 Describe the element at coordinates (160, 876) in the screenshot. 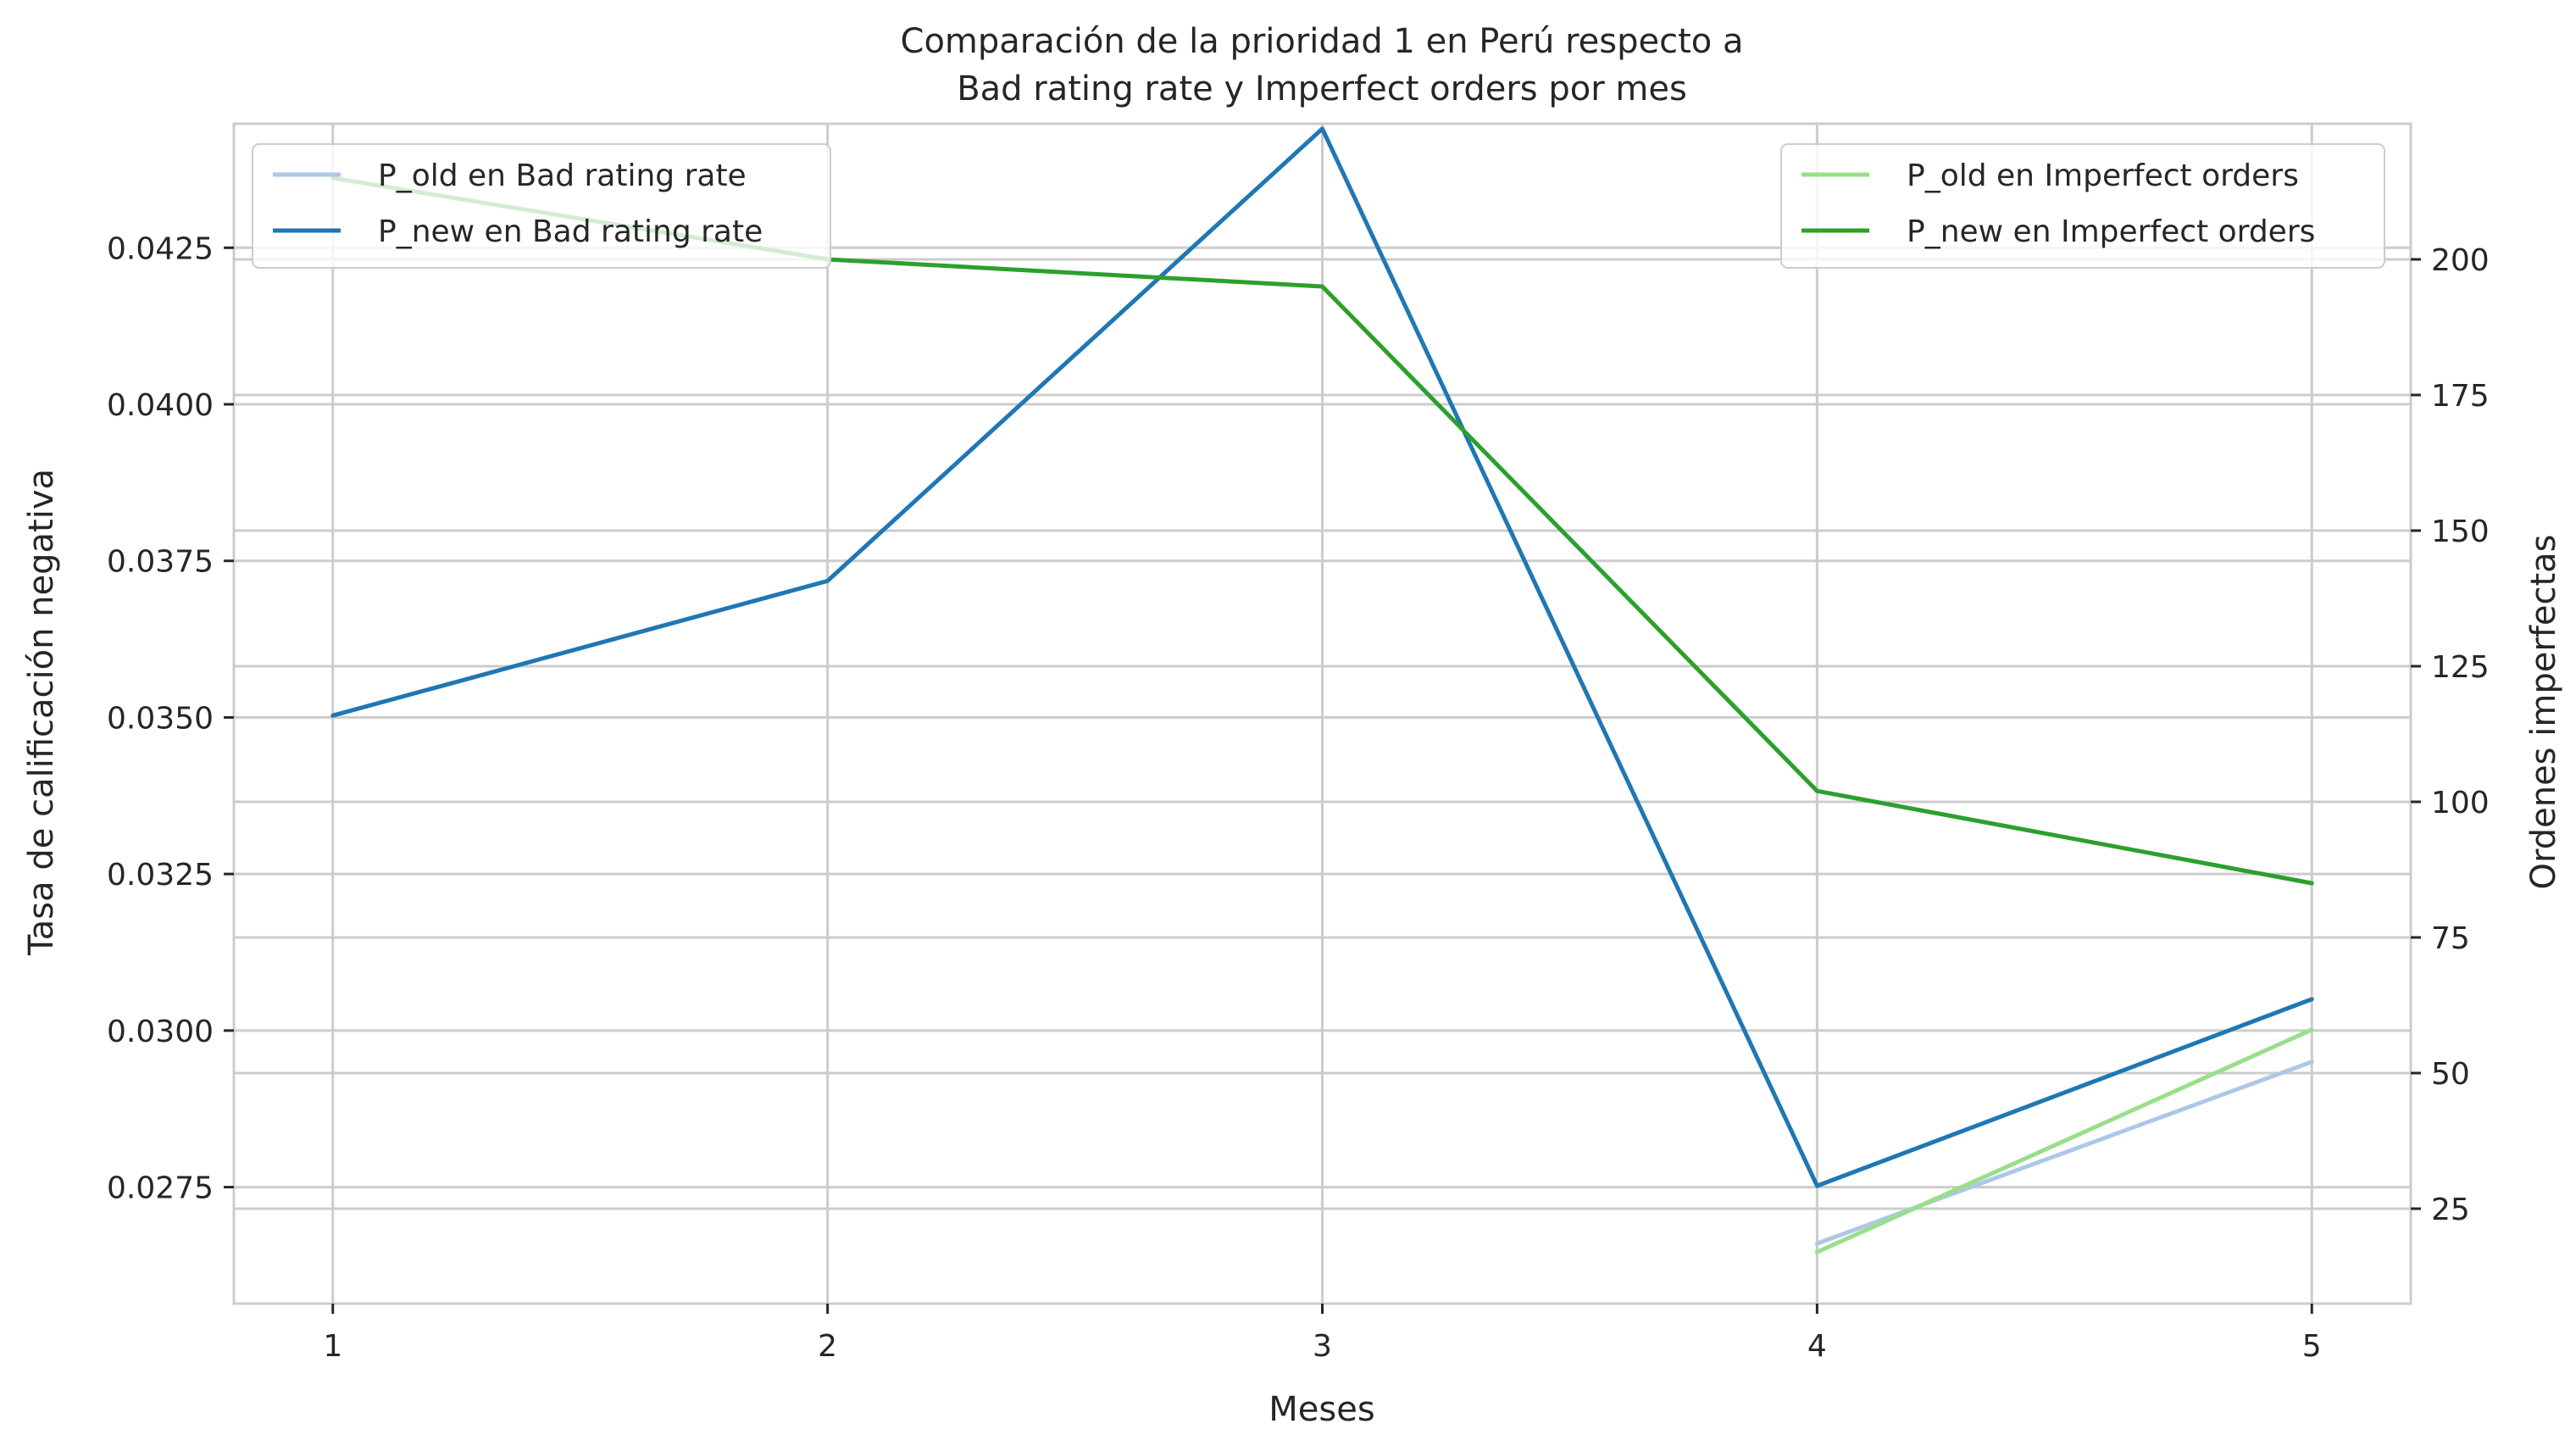

I see `left-tick-label: 0.0325` at that location.